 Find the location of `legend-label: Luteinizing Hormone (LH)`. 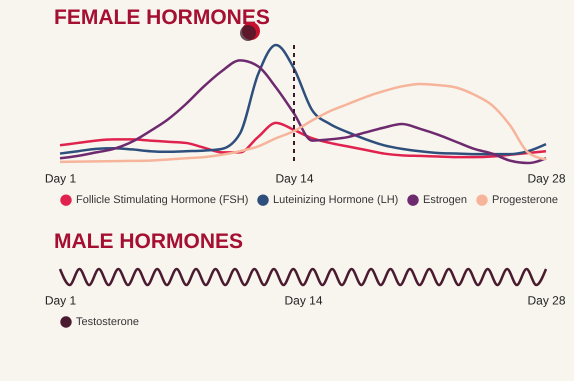

legend-label: Luteinizing Hormone (LH) is located at coordinates (335, 200).